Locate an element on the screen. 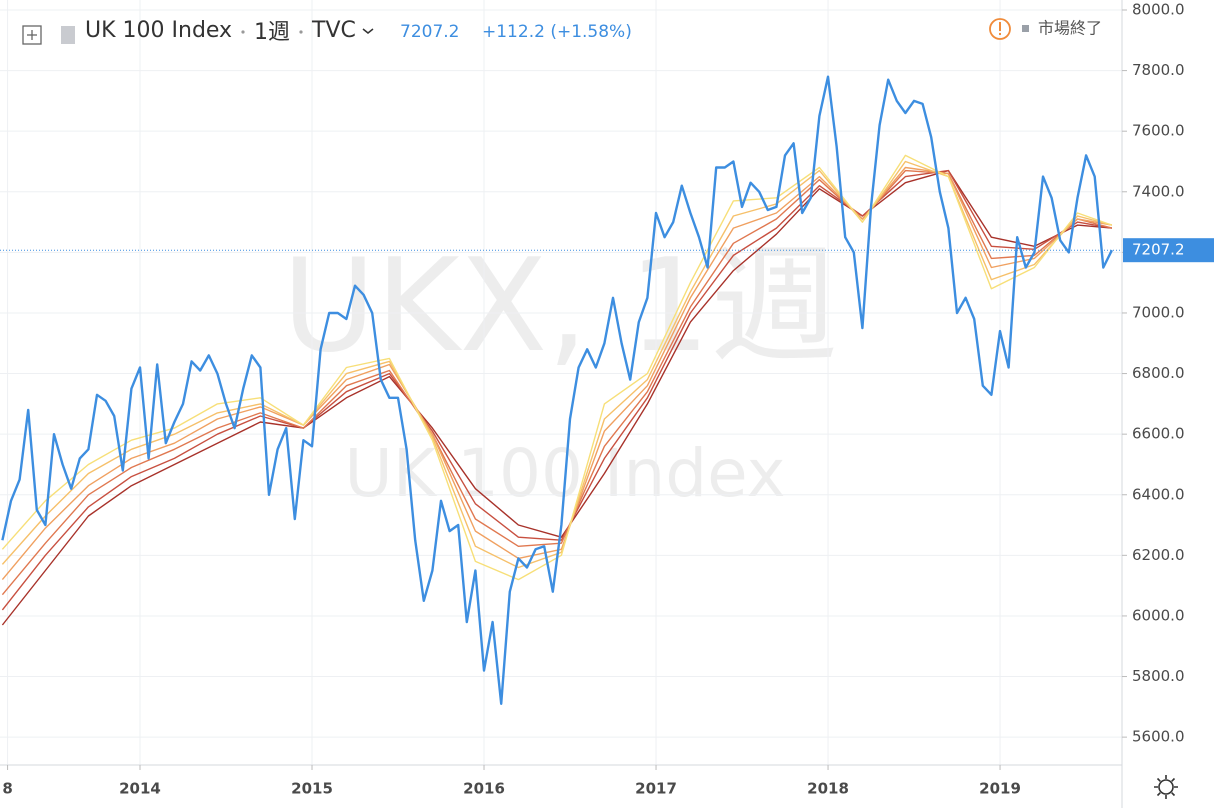  symbol-name: UK 100 Index is located at coordinates (158, 30).